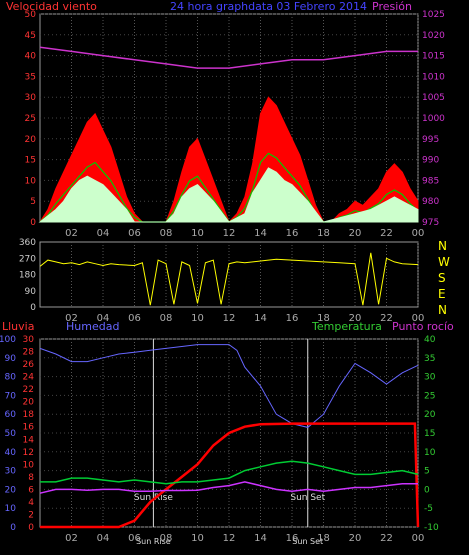 This screenshot has width=469, height=555. What do you see at coordinates (8, 340) in the screenshot?
I see `p3-y-humidity-tick-label: 100` at bounding box center [8, 340].